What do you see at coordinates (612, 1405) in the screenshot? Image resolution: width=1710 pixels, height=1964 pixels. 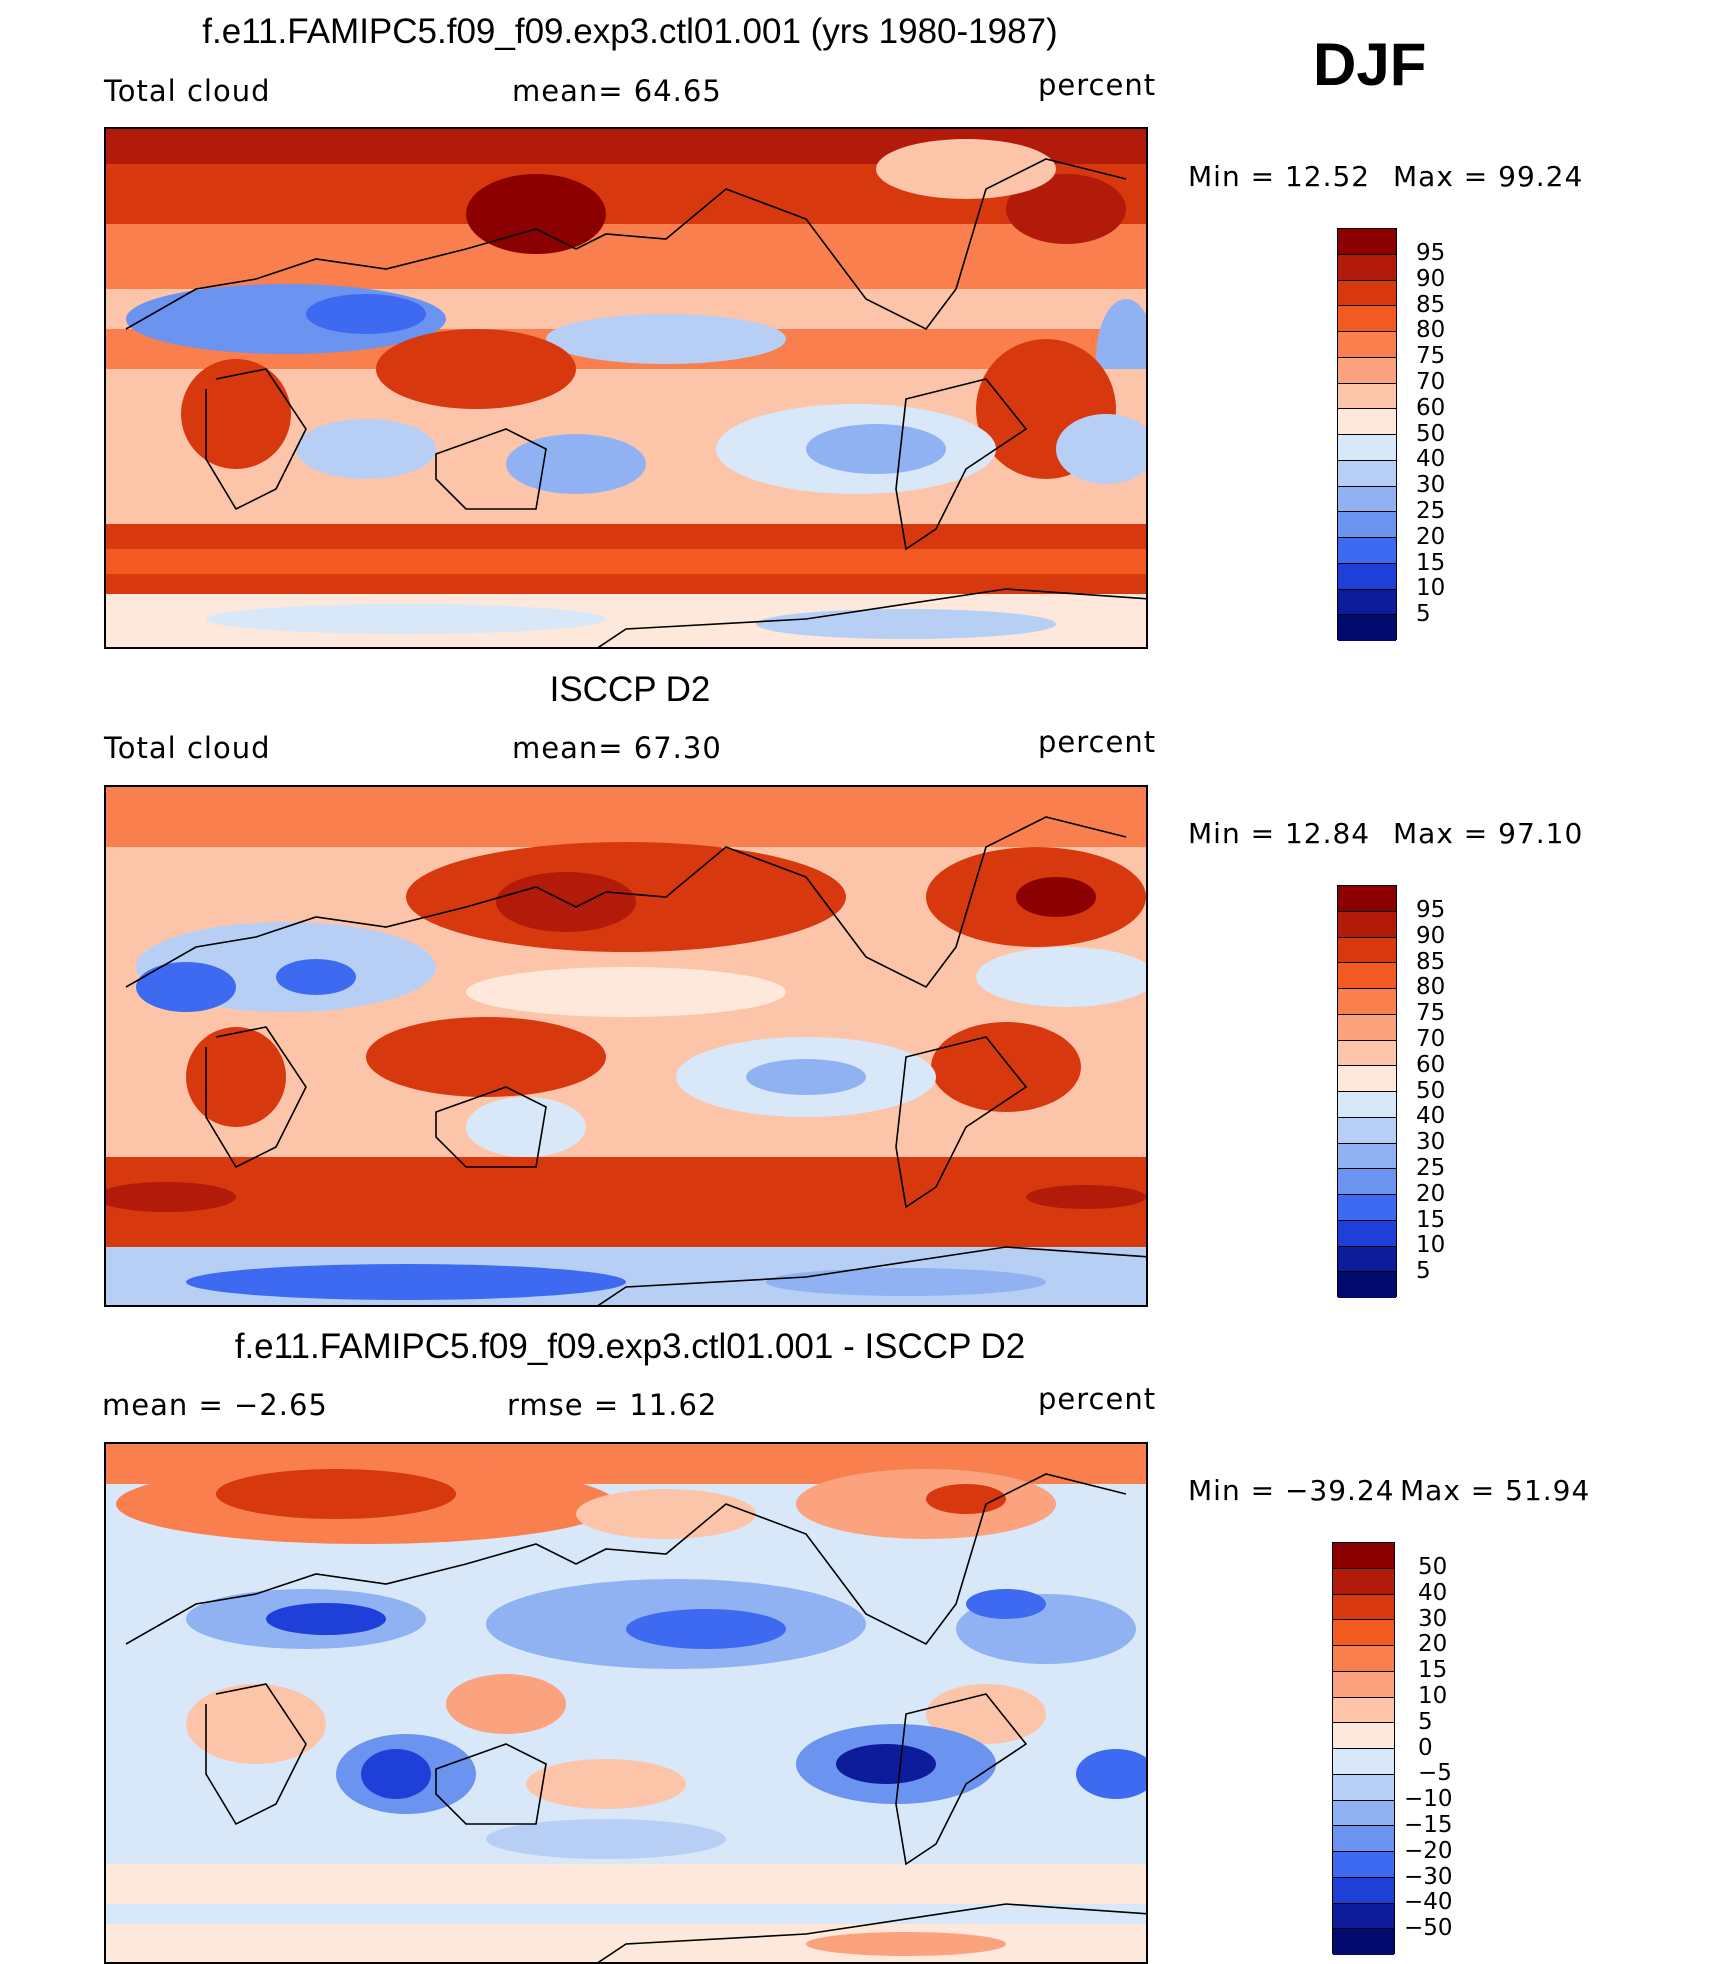 I see `panel-3-rmse-label: rmse = 11.62` at bounding box center [612, 1405].